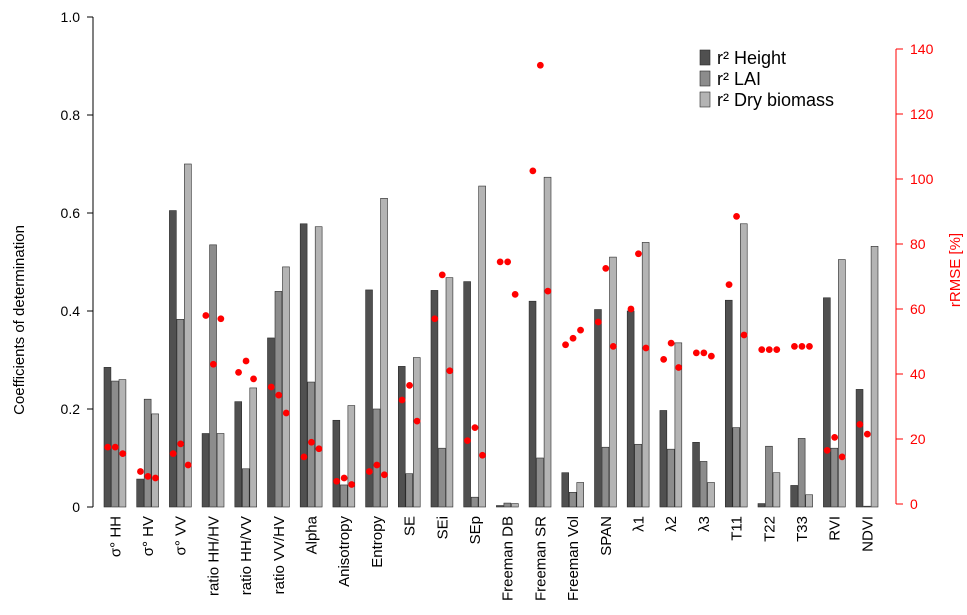  Describe the element at coordinates (671, 524) in the screenshot. I see `category-label: λ2` at that location.